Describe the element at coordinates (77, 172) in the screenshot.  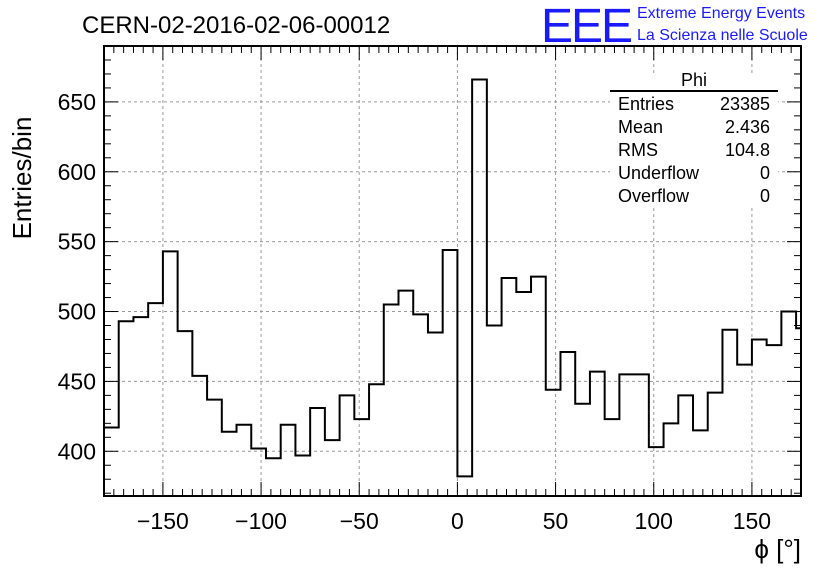
I see `y-tick-label: 600` at that location.